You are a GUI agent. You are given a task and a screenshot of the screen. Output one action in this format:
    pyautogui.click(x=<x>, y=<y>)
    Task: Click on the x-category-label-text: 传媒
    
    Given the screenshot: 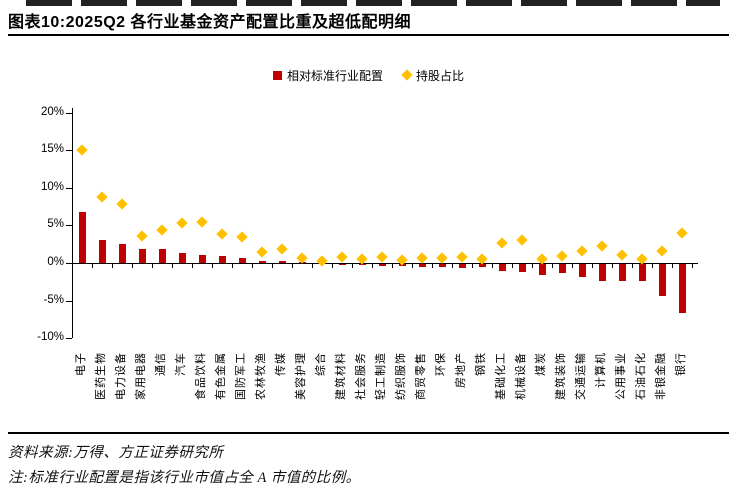 What is the action you would take?
    pyautogui.click(x=281, y=364)
    